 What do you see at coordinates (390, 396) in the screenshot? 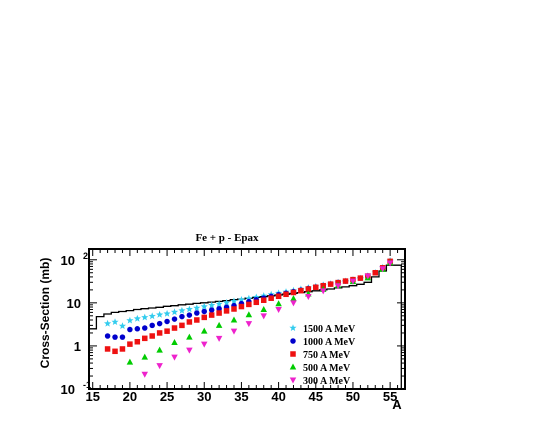
I see `x-tick-label: 55` at bounding box center [390, 396].